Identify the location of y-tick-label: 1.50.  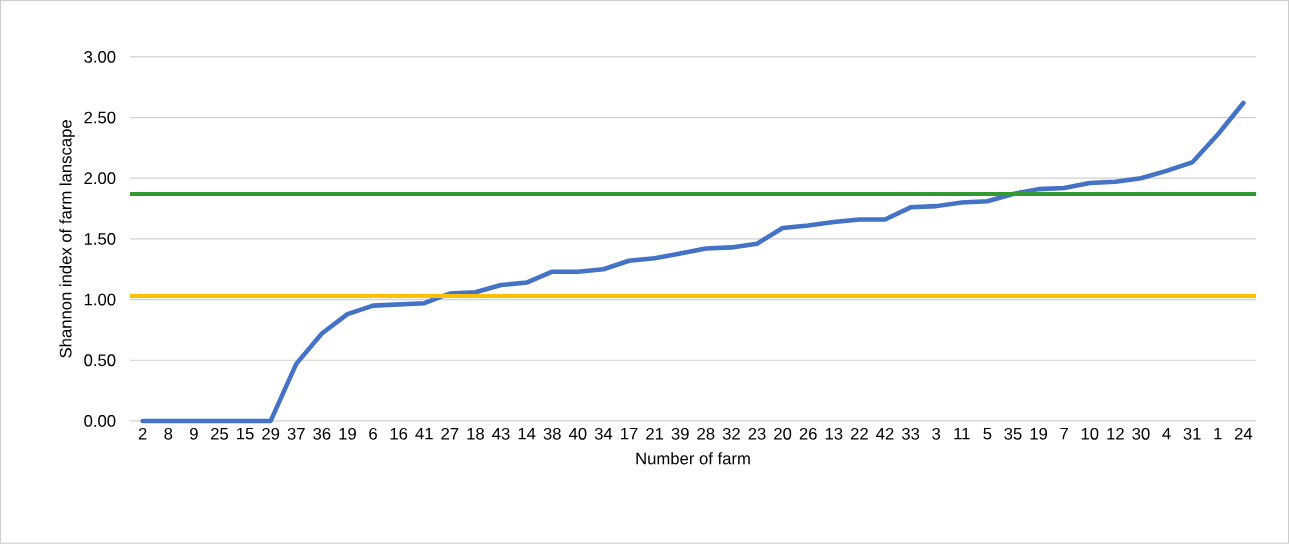
(100, 239).